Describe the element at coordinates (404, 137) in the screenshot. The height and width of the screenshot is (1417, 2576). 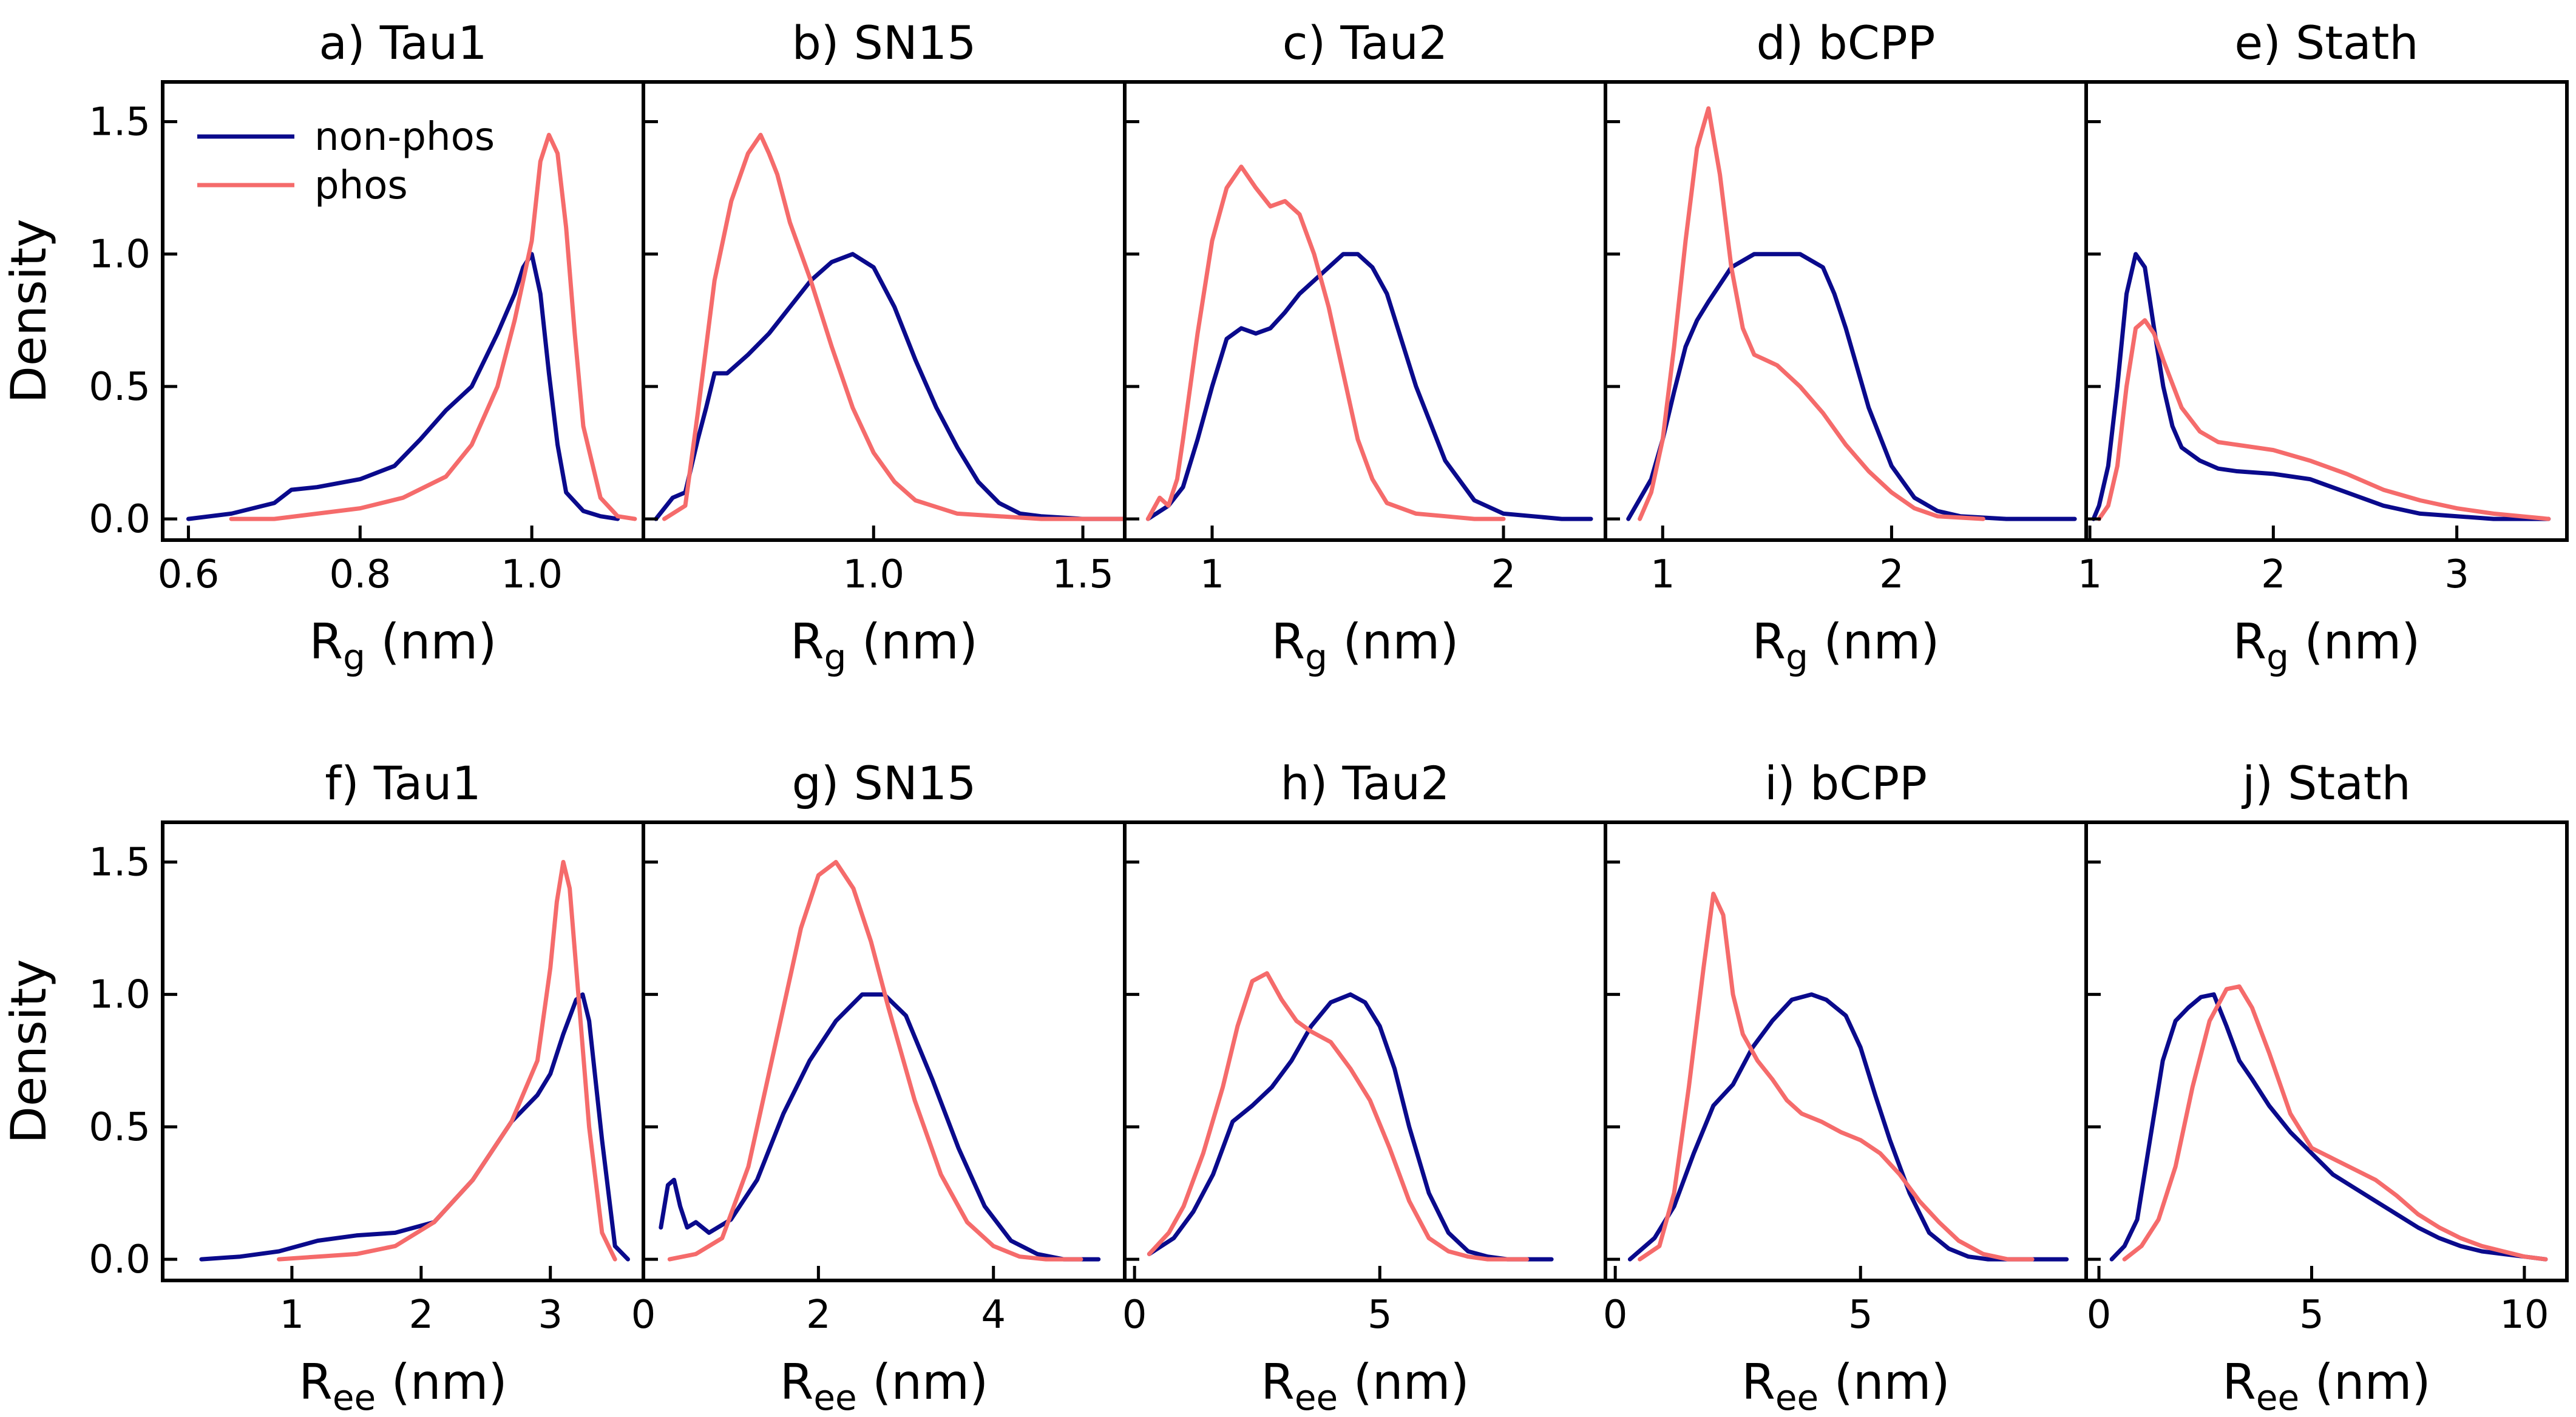
I see `legend-label-non-phos: non-phos` at that location.